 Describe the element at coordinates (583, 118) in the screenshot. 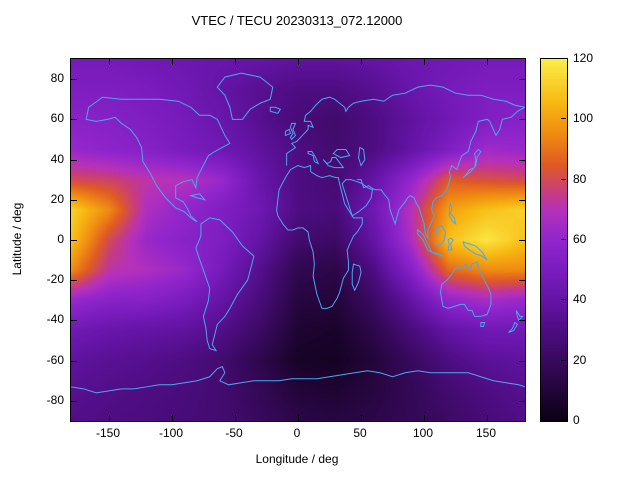

I see `colorbar-tick-label: 100` at that location.